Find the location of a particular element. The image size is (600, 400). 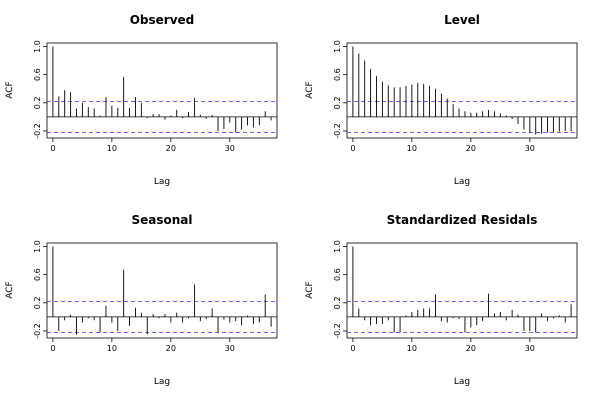

panel-title: Observed is located at coordinates (162, 20).